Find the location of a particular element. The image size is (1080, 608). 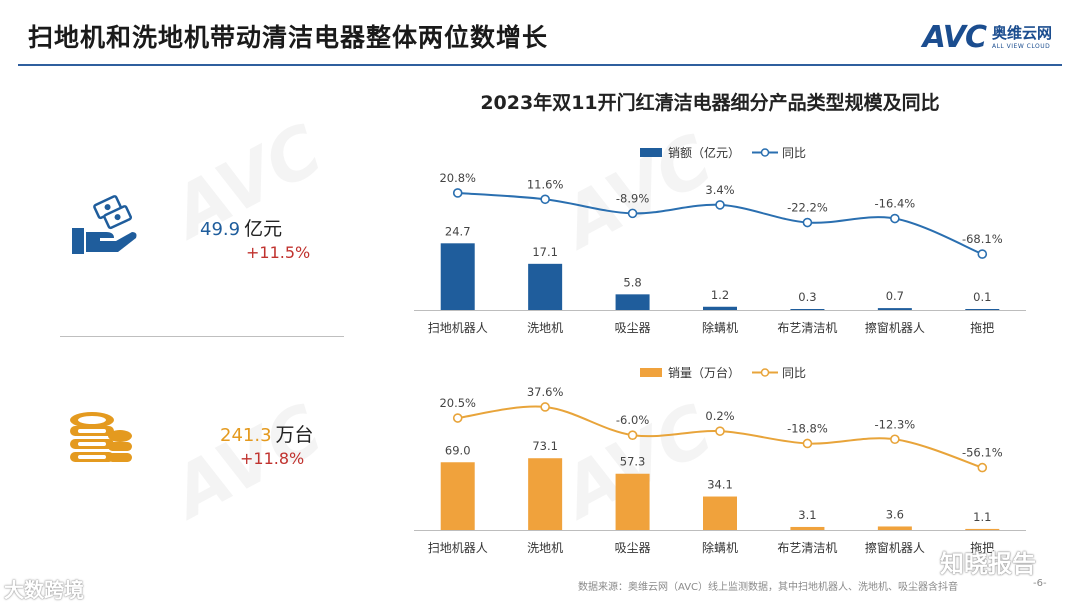

yoy-value-label: 37.6% is located at coordinates (545, 392).